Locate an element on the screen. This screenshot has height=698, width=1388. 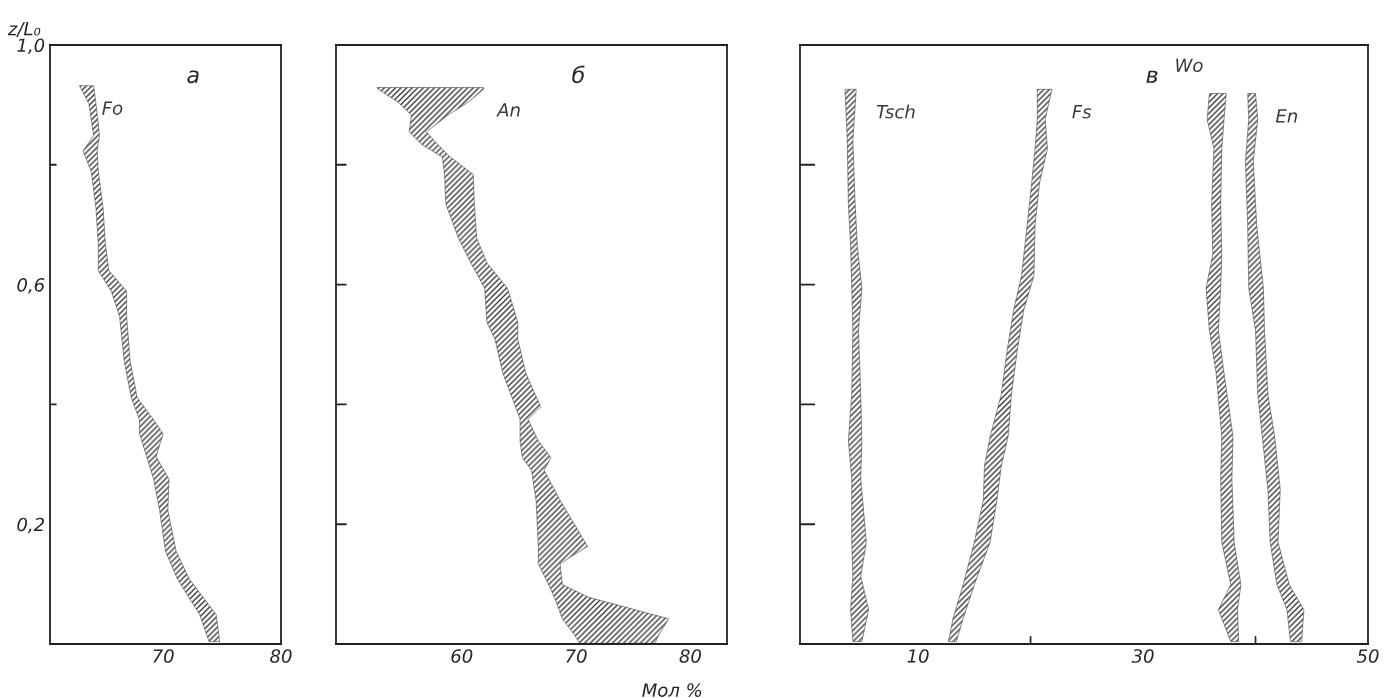
y-tick-label: 0,2 is located at coordinates (31, 525).